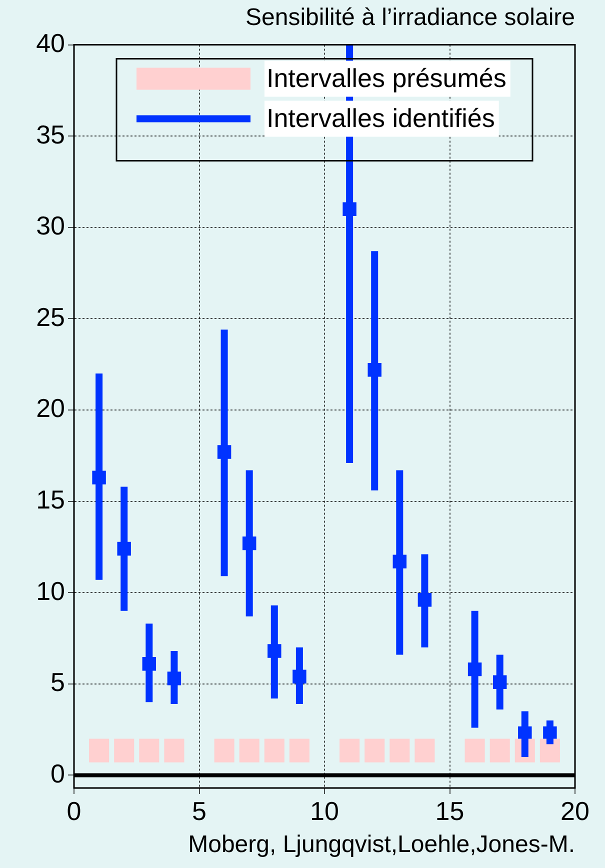  What do you see at coordinates (50, 134) in the screenshot?
I see `y-tick-label: 35` at bounding box center [50, 134].